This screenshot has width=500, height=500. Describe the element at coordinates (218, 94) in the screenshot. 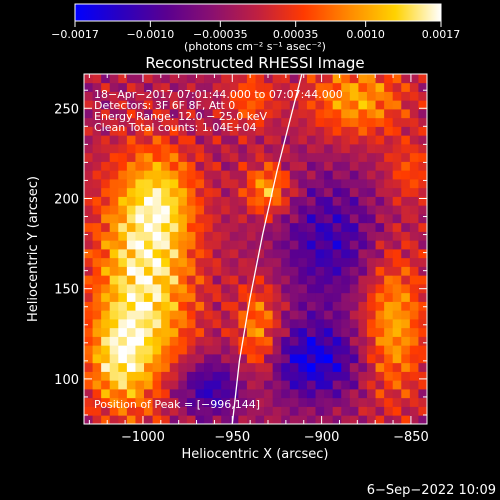

I see `annotation-time-range: 18−Apr−2017 07:01:44.000 to 07:07:44.000` at that location.